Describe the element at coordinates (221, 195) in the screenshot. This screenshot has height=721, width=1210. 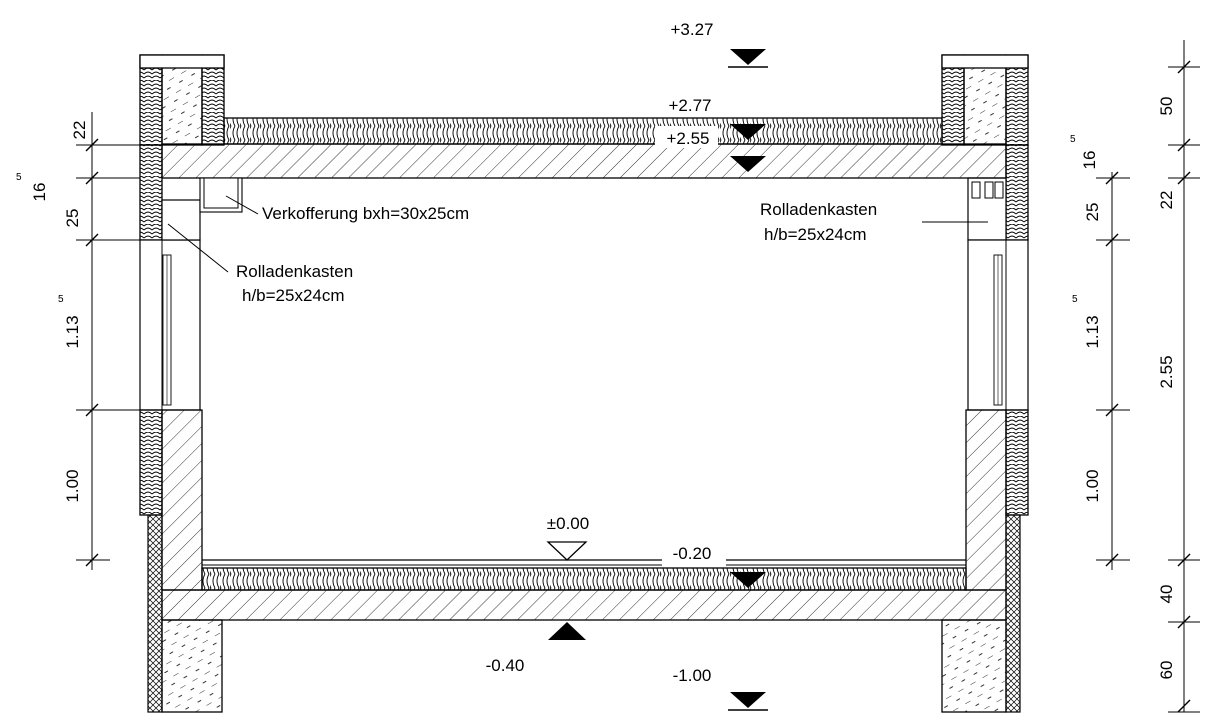
I see `verkofferung` at that location.